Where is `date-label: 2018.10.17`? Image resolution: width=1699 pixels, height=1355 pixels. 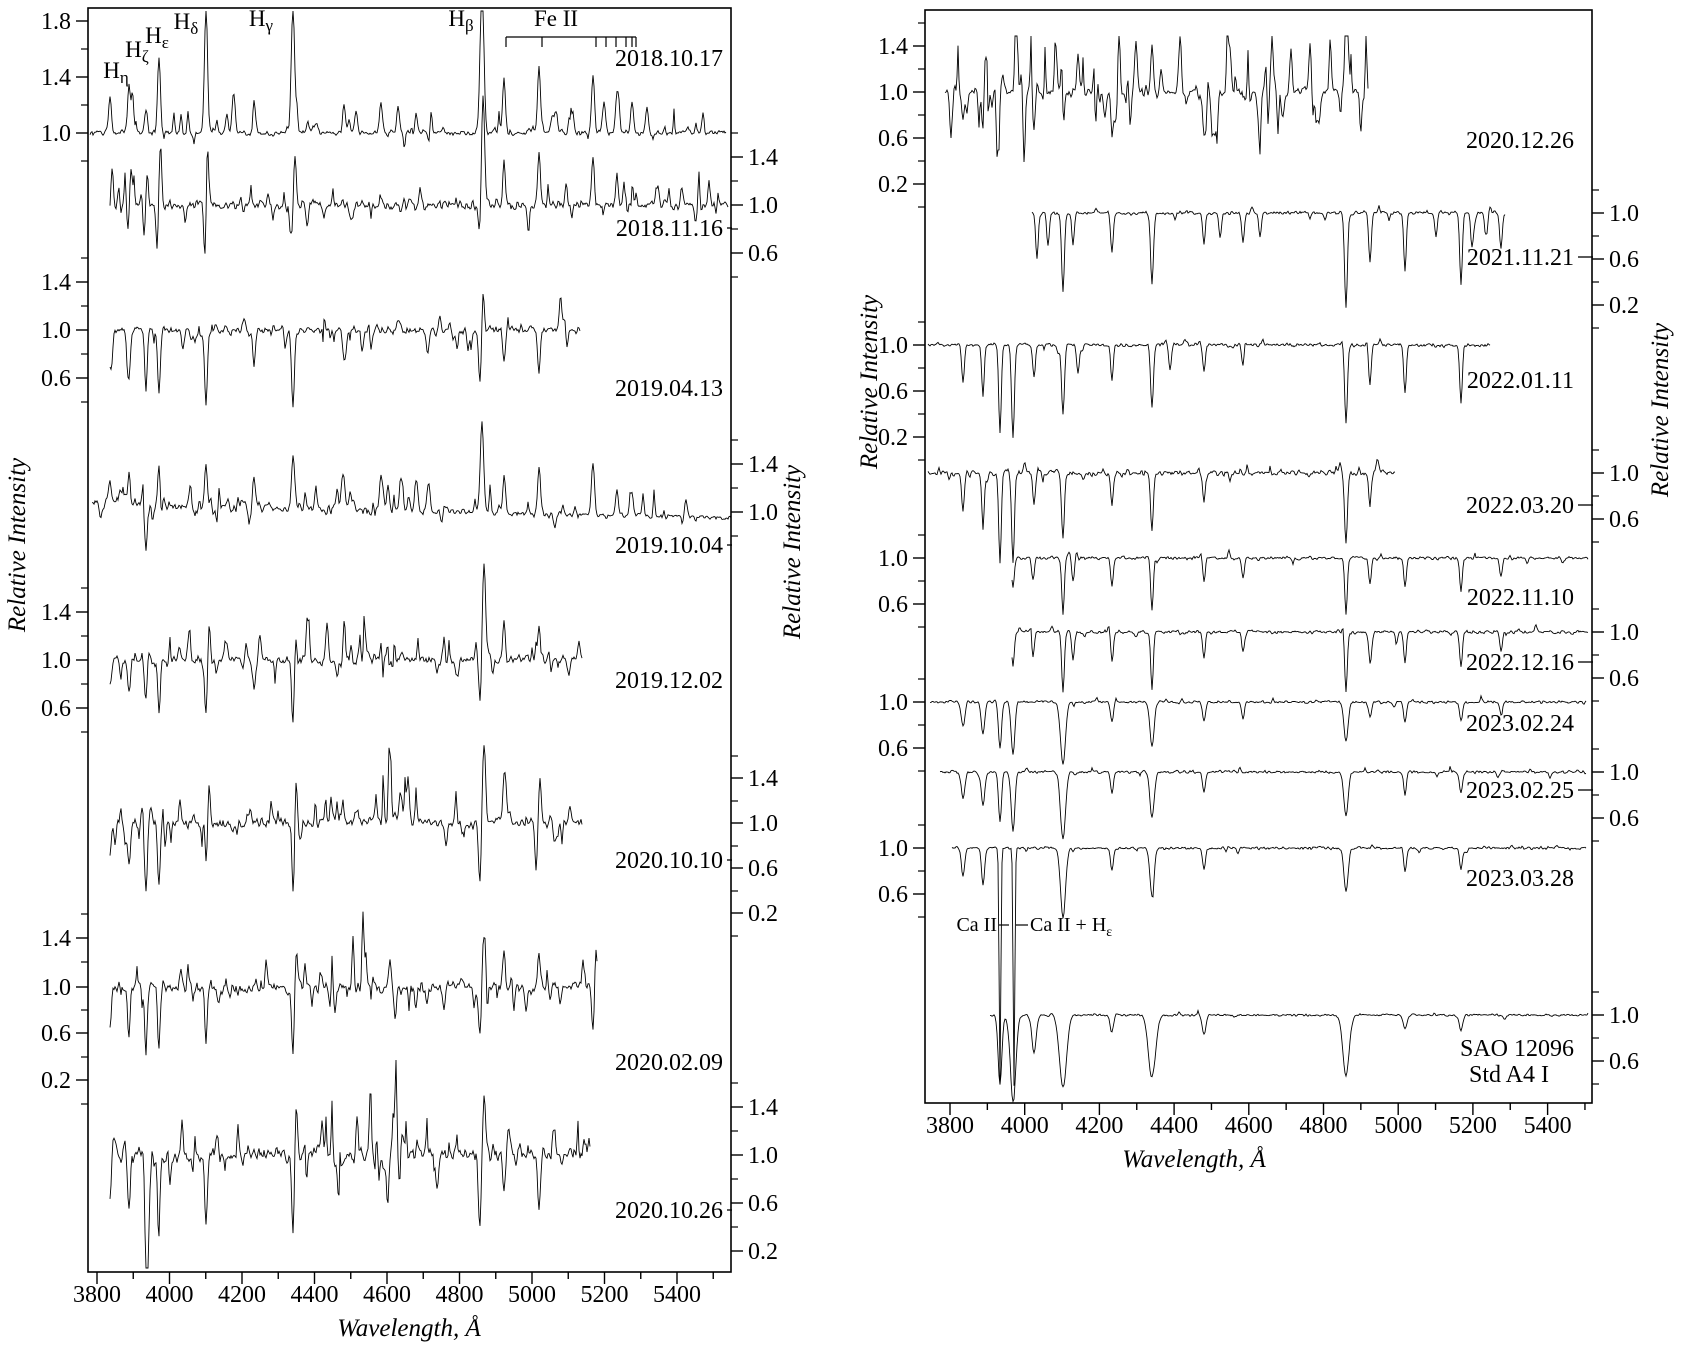 date-label: 2018.10.17 is located at coordinates (669, 59).